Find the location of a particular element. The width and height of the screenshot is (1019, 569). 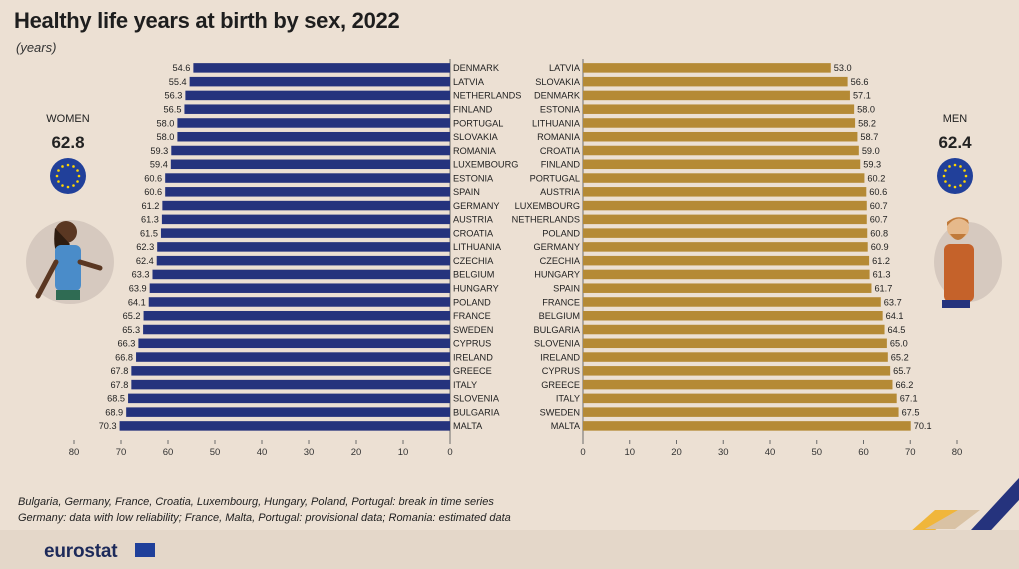

bar-value-label: 60.2 is located at coordinates (876, 178).